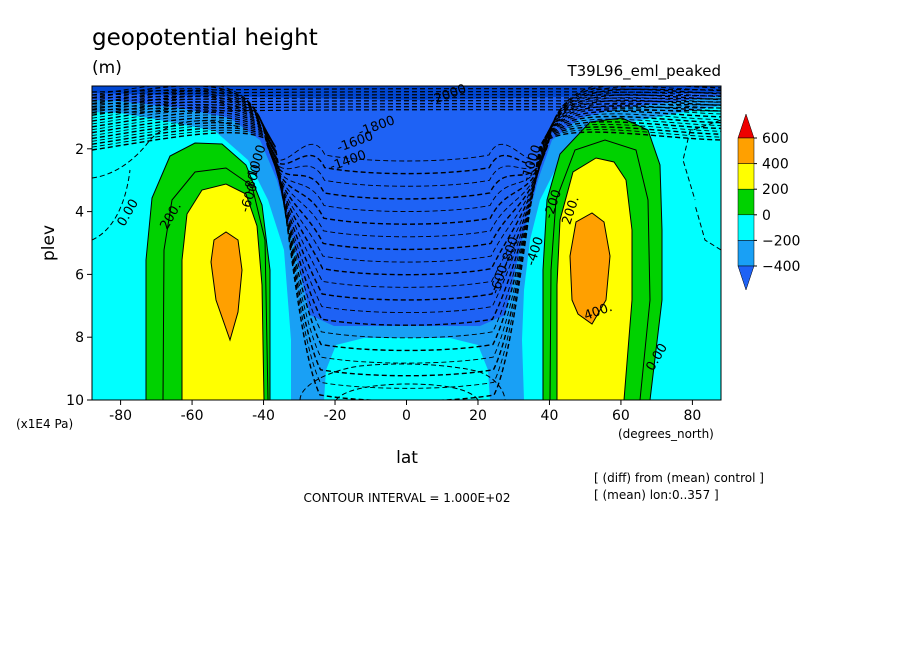 This screenshot has height=654, width=904. What do you see at coordinates (263, 416) in the screenshot?
I see `x-tick-label: -40` at bounding box center [263, 416].